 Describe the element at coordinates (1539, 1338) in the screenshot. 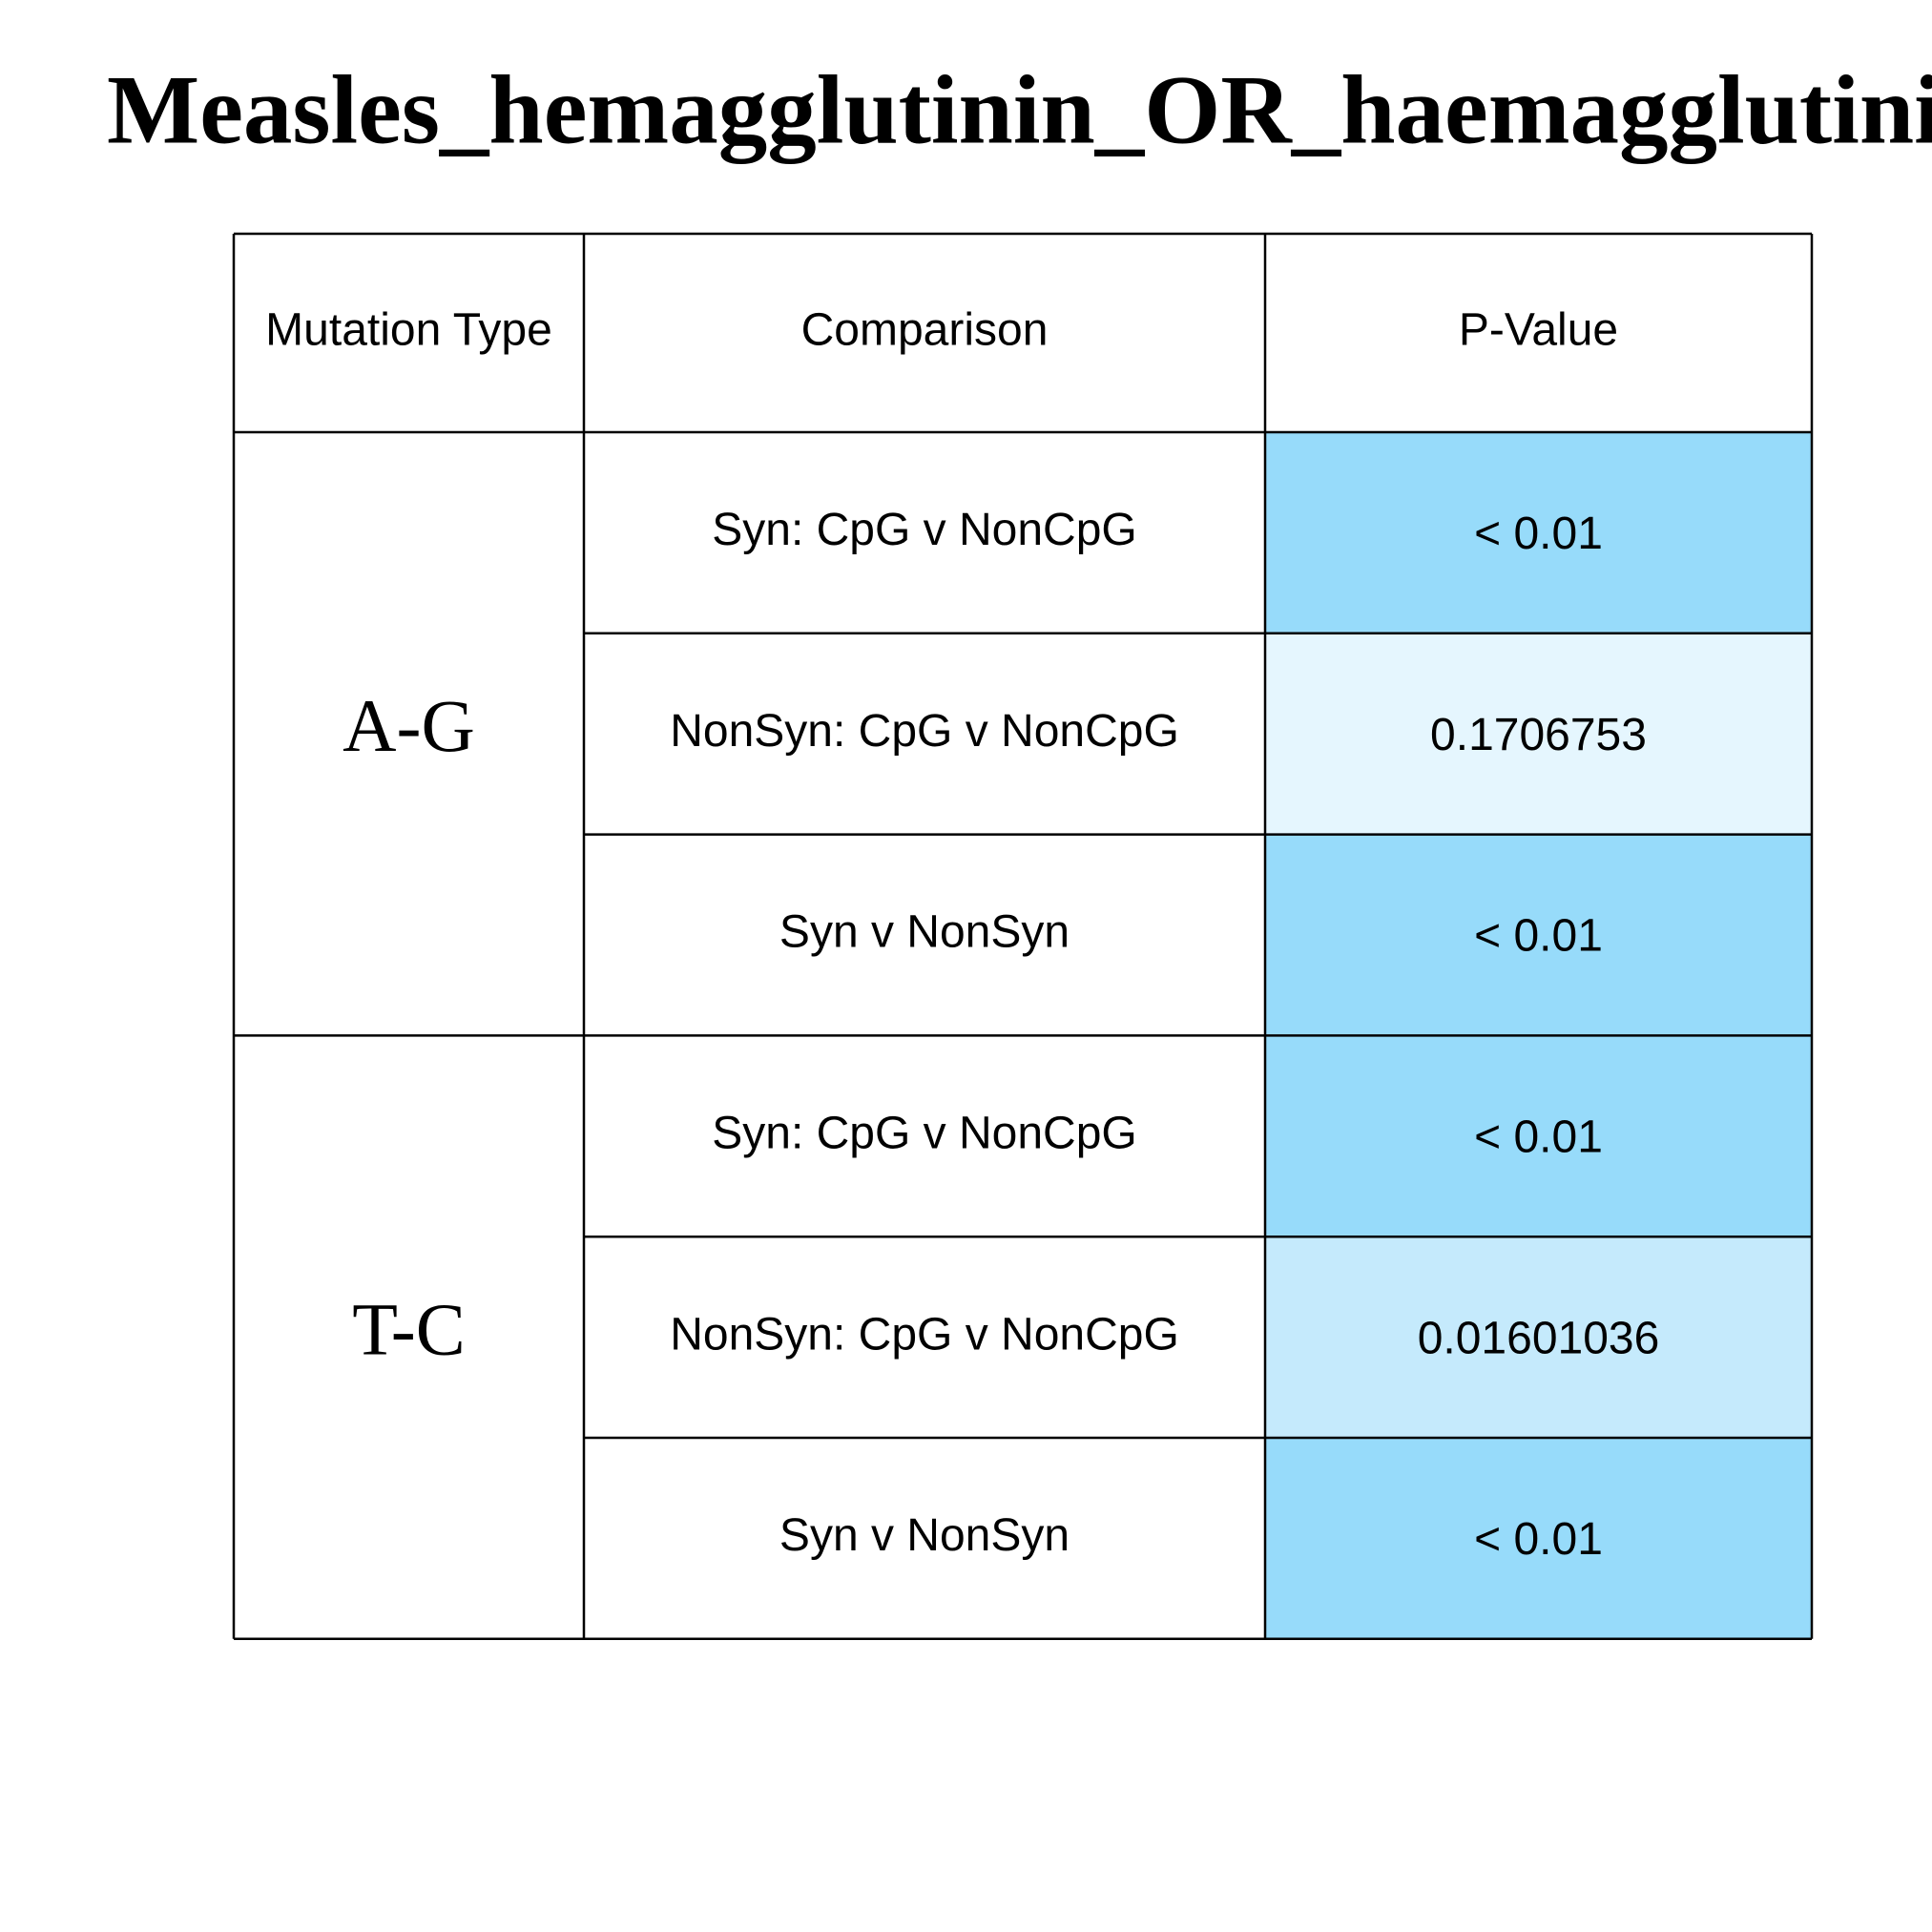

I see `p-value: 0.01601036` at that location.